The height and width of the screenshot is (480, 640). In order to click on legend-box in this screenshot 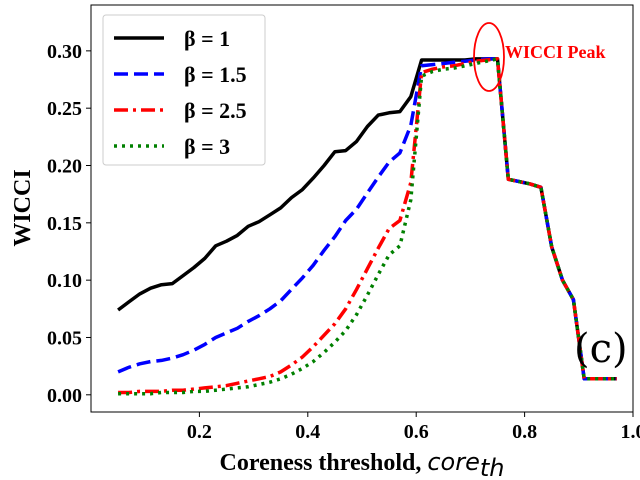, I will do `click(184, 90)`.